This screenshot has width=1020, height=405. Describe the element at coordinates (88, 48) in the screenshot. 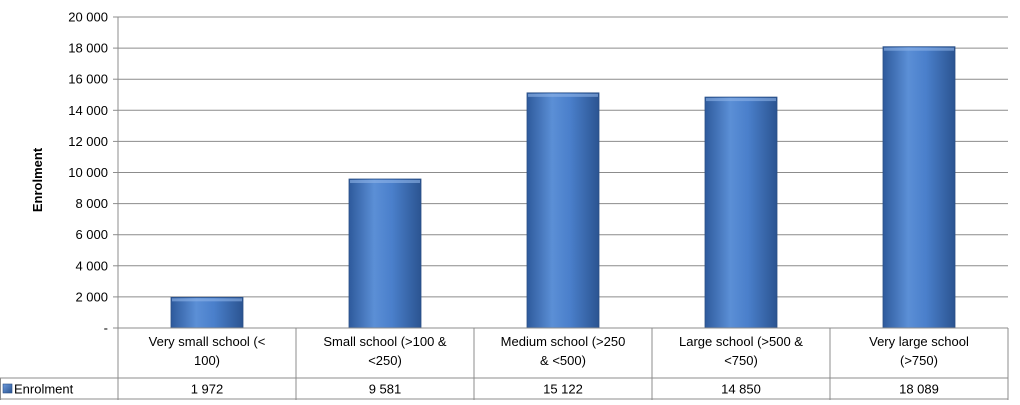

I see `y-tick-label: 18 000` at that location.